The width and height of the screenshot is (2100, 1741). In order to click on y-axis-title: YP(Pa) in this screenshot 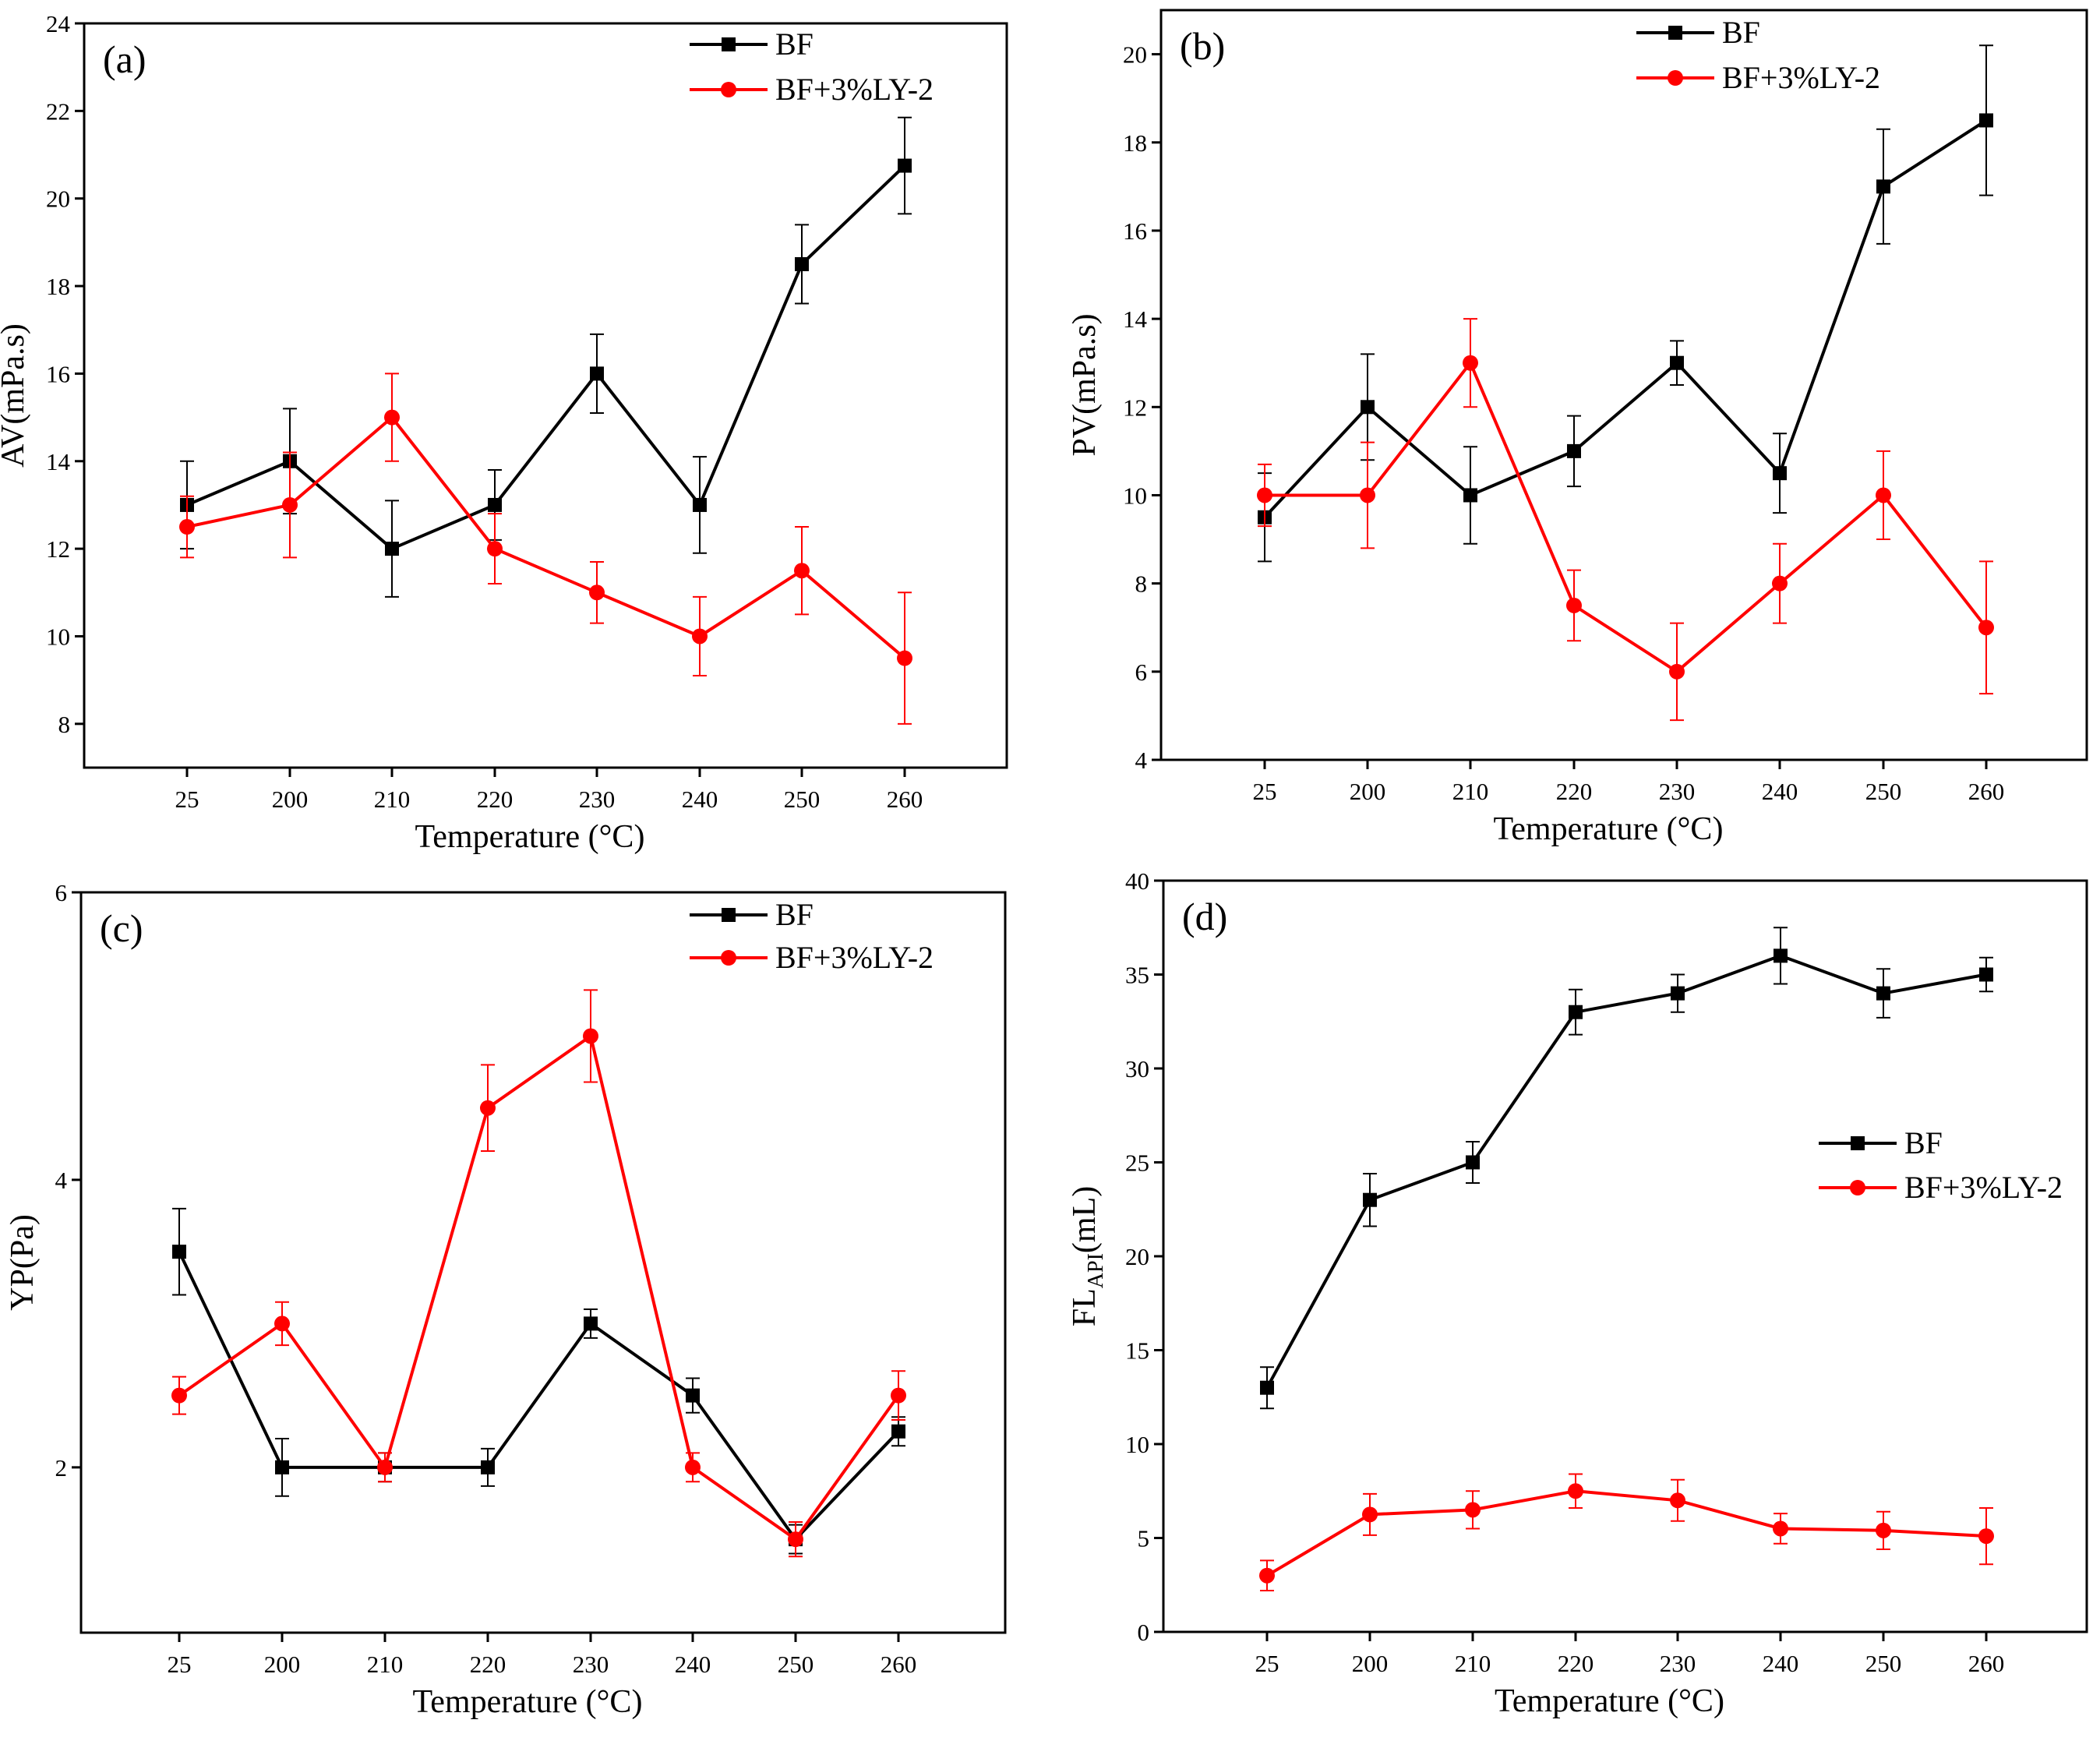, I will do `click(23, 1262)`.